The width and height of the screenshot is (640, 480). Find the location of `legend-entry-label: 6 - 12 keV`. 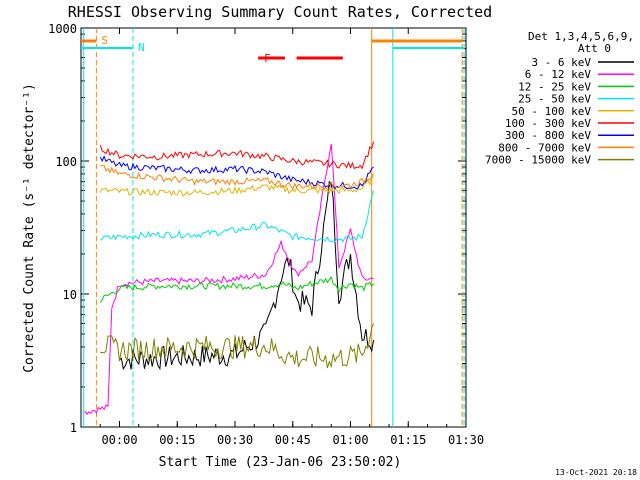

legend-entry-label: 6 - 12 keV is located at coordinates (558, 74).